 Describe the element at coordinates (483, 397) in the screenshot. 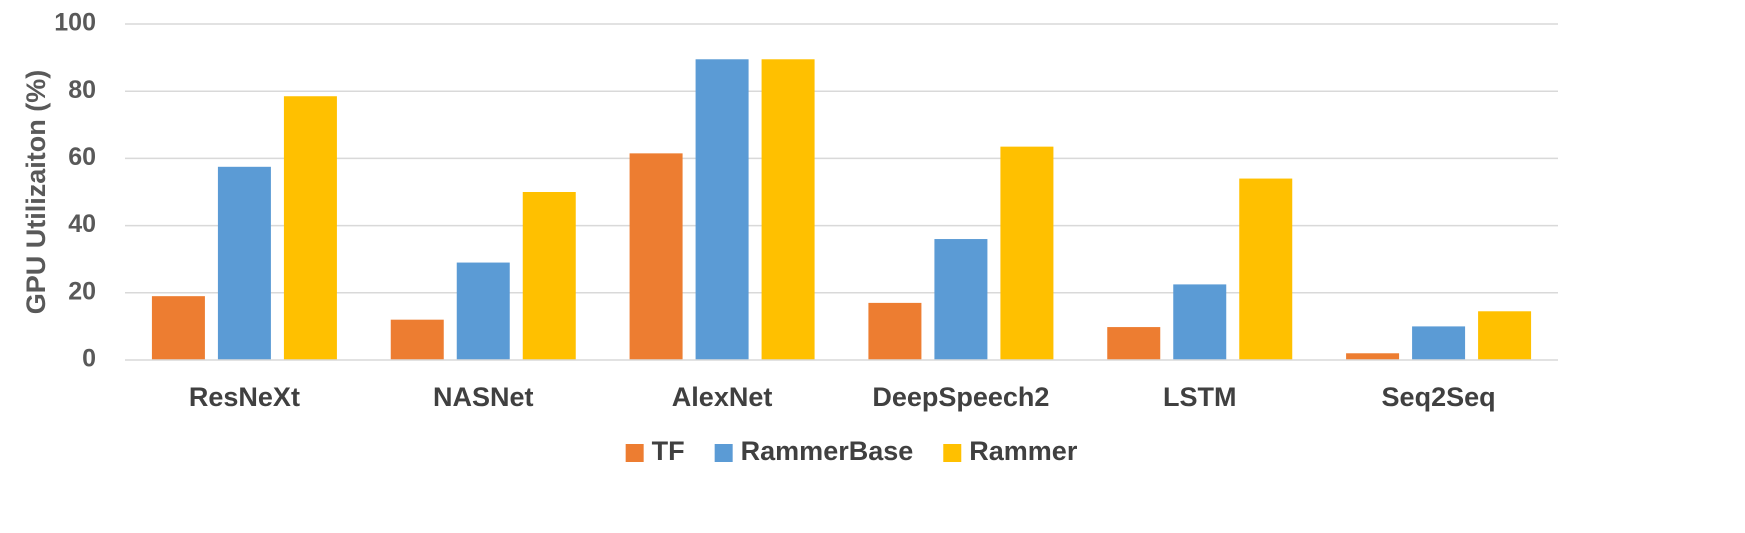

I see `x-category-label: NASNet` at that location.